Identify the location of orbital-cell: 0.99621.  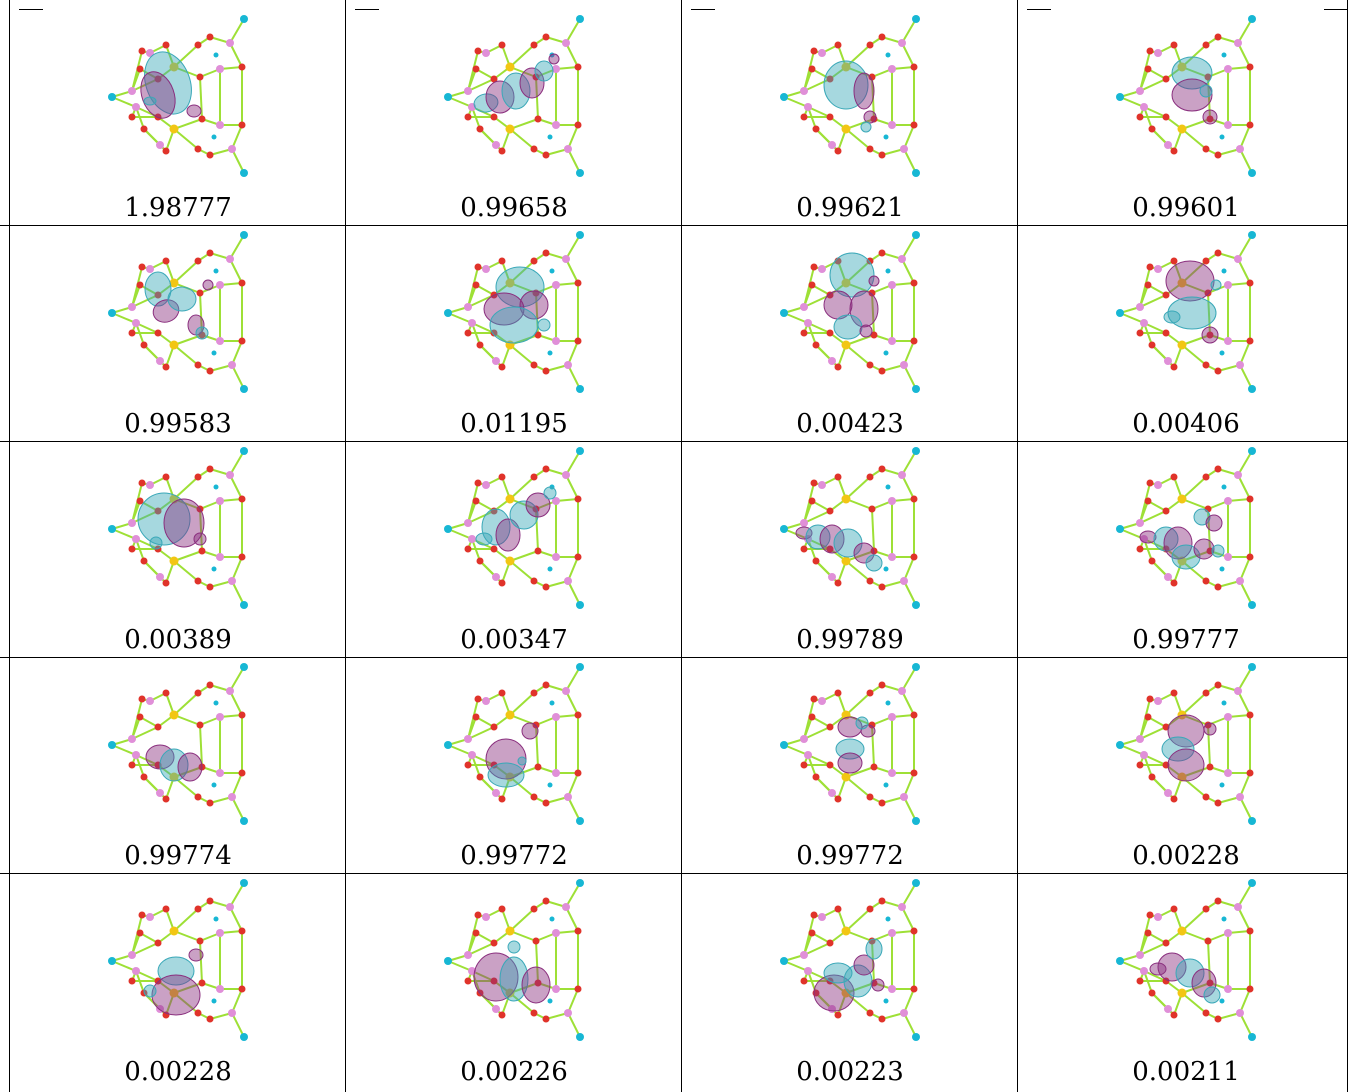
(850, 117).